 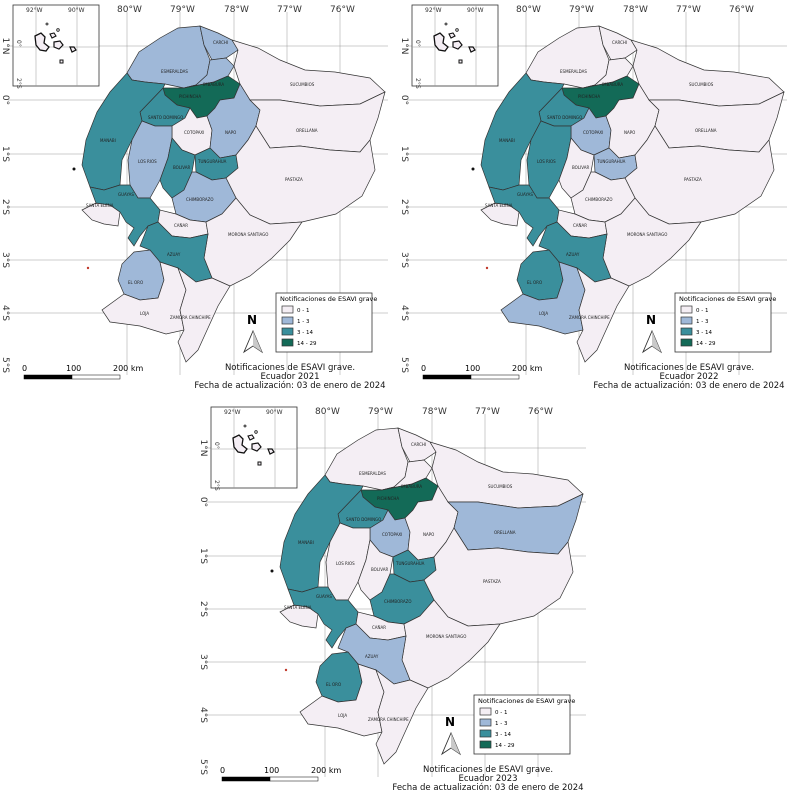 What do you see at coordinates (540, 412) in the screenshot?
I see `lon-tick: 76°W` at bounding box center [540, 412].